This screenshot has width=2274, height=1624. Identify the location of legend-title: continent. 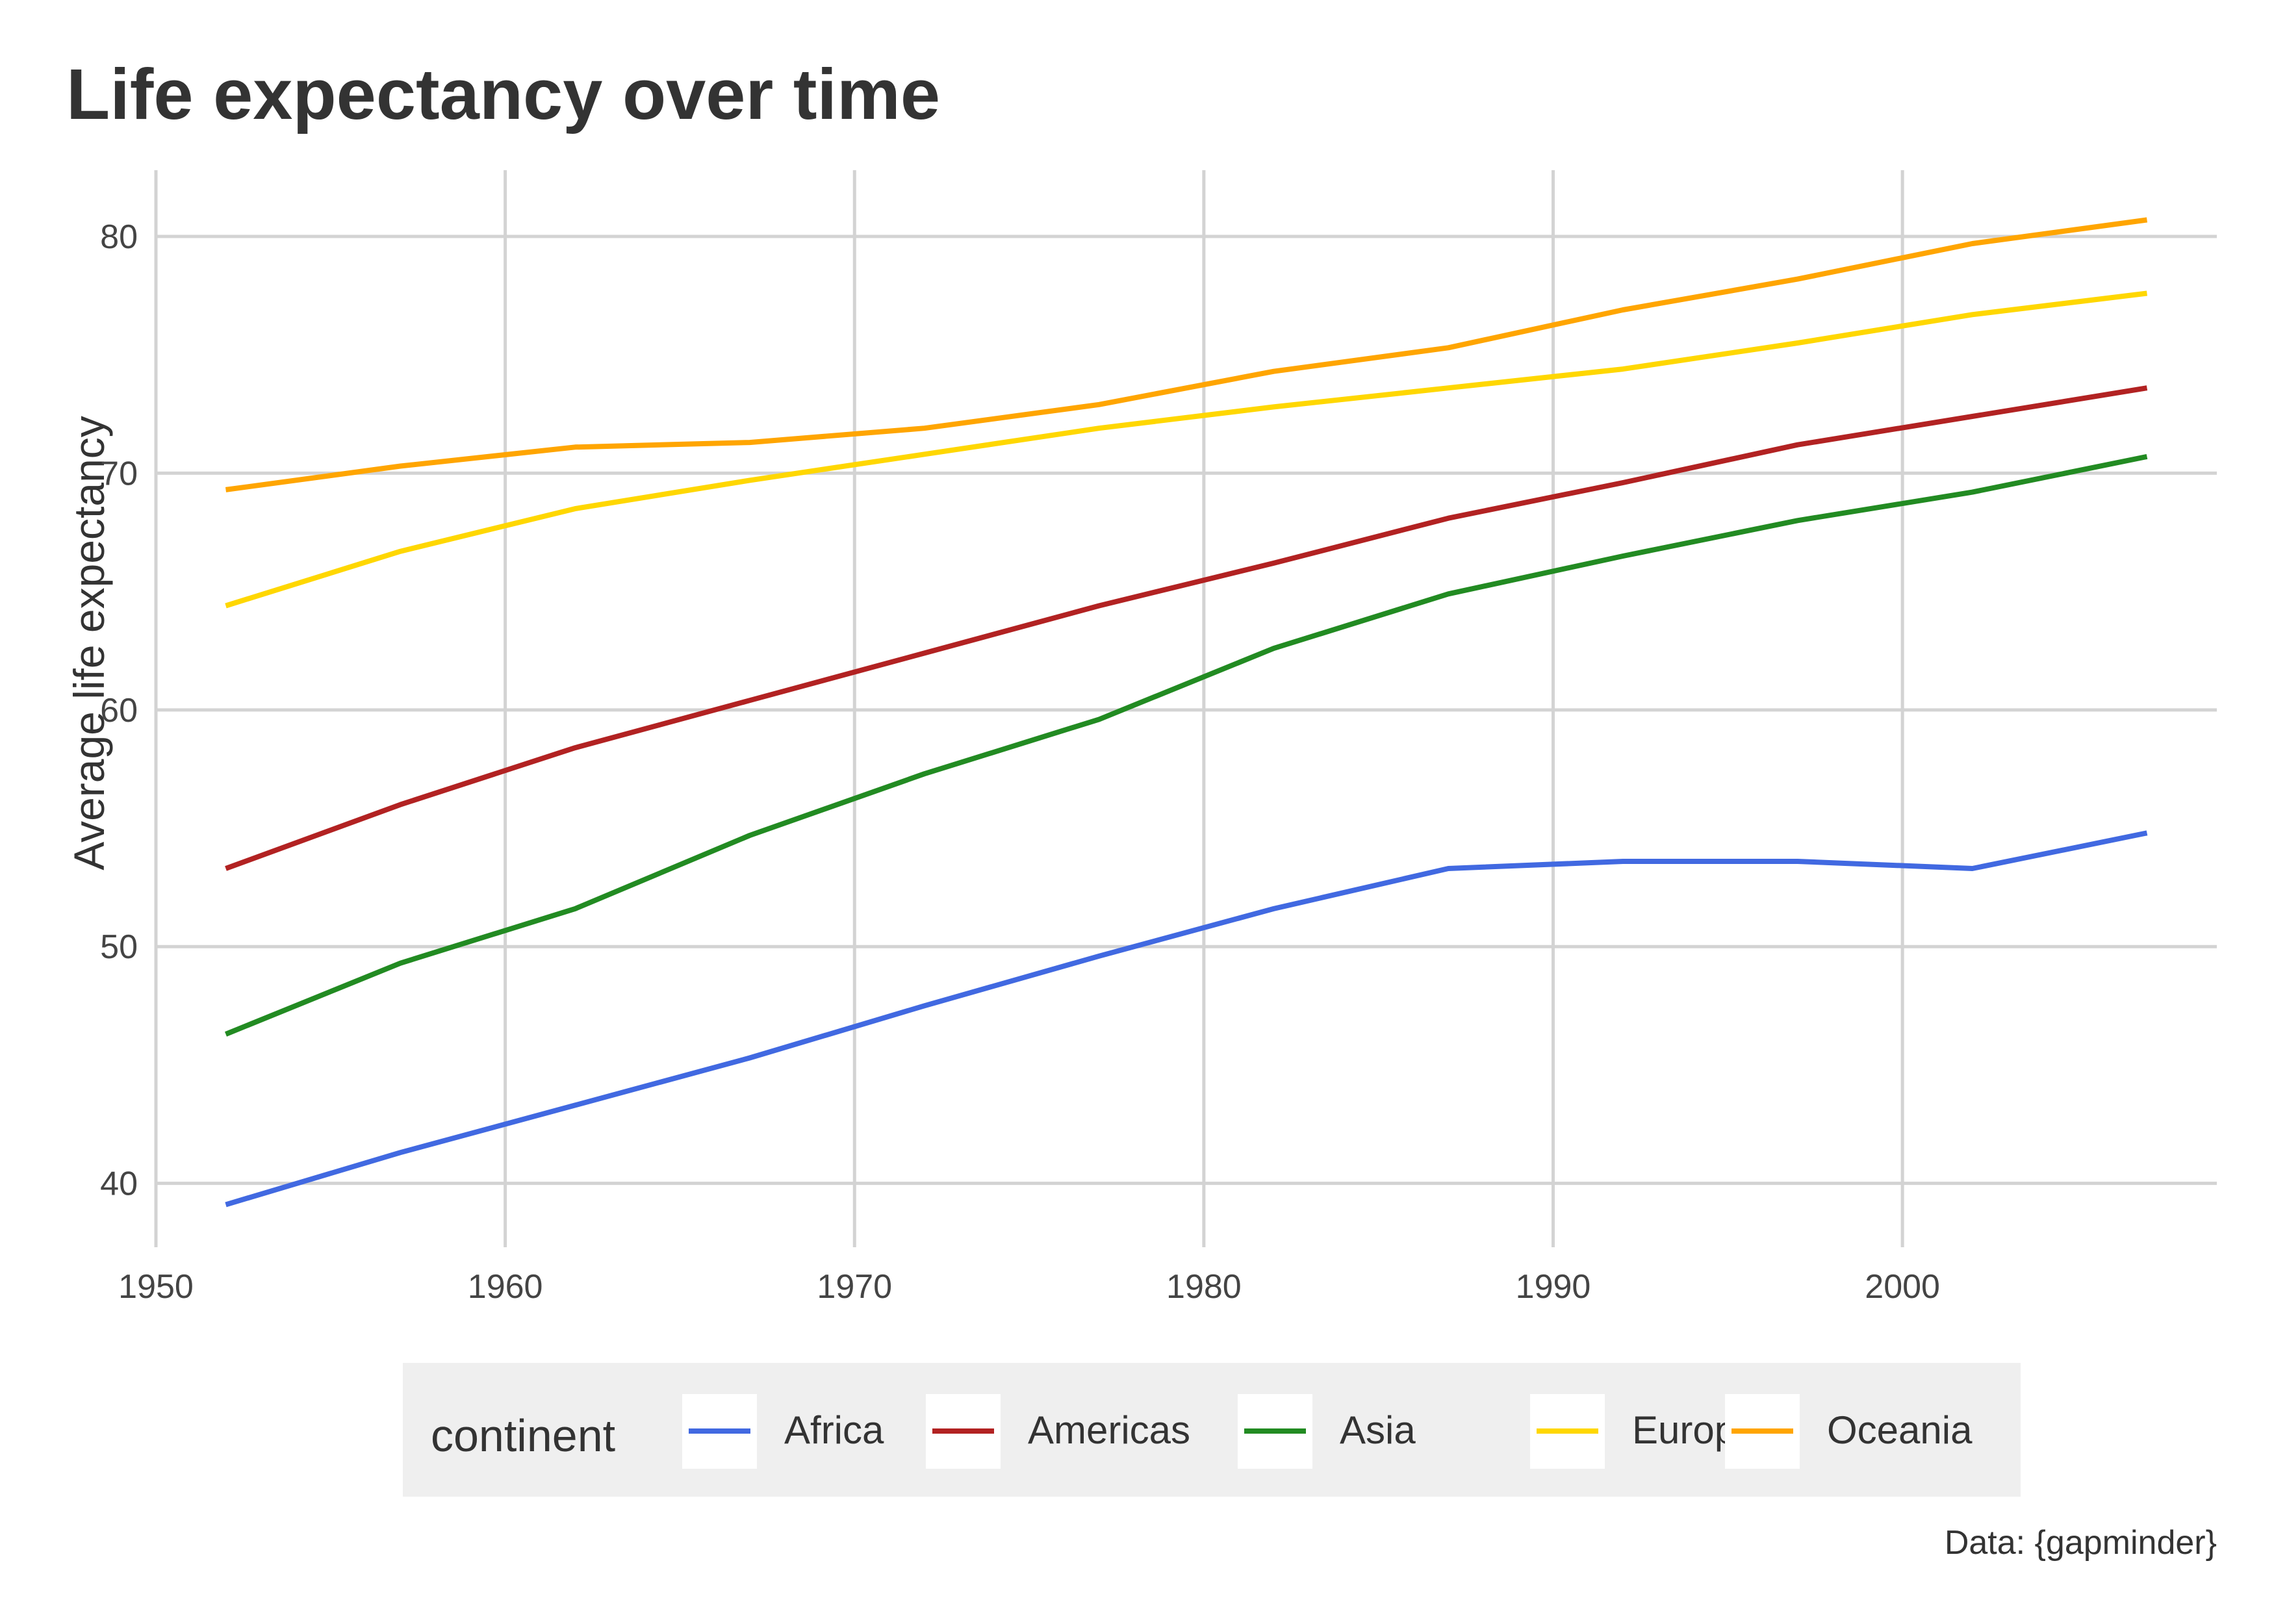
(523, 1435).